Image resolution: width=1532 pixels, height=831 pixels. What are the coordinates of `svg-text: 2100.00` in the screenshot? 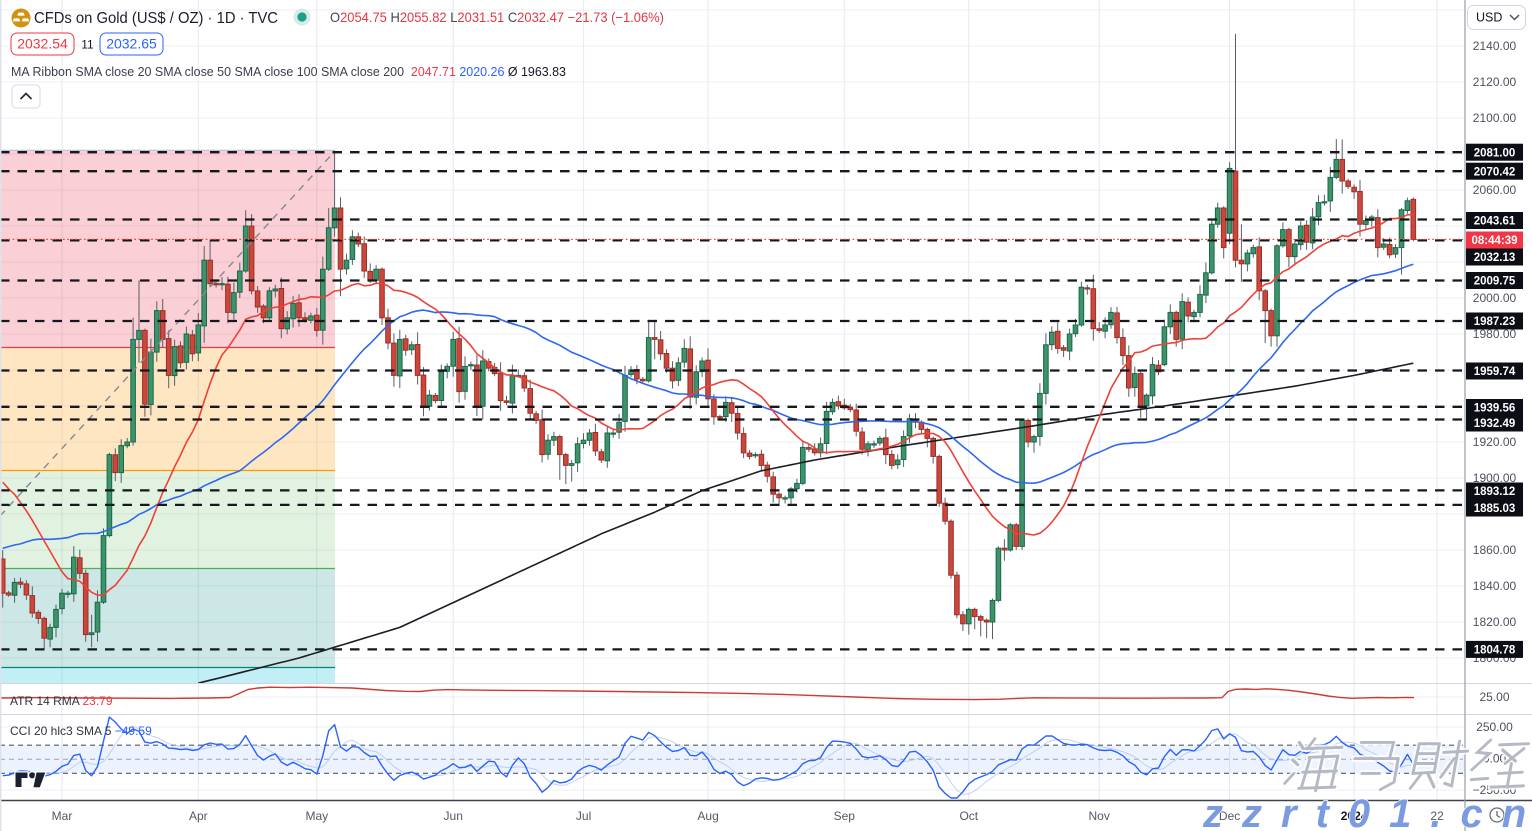 It's located at (1495, 118).